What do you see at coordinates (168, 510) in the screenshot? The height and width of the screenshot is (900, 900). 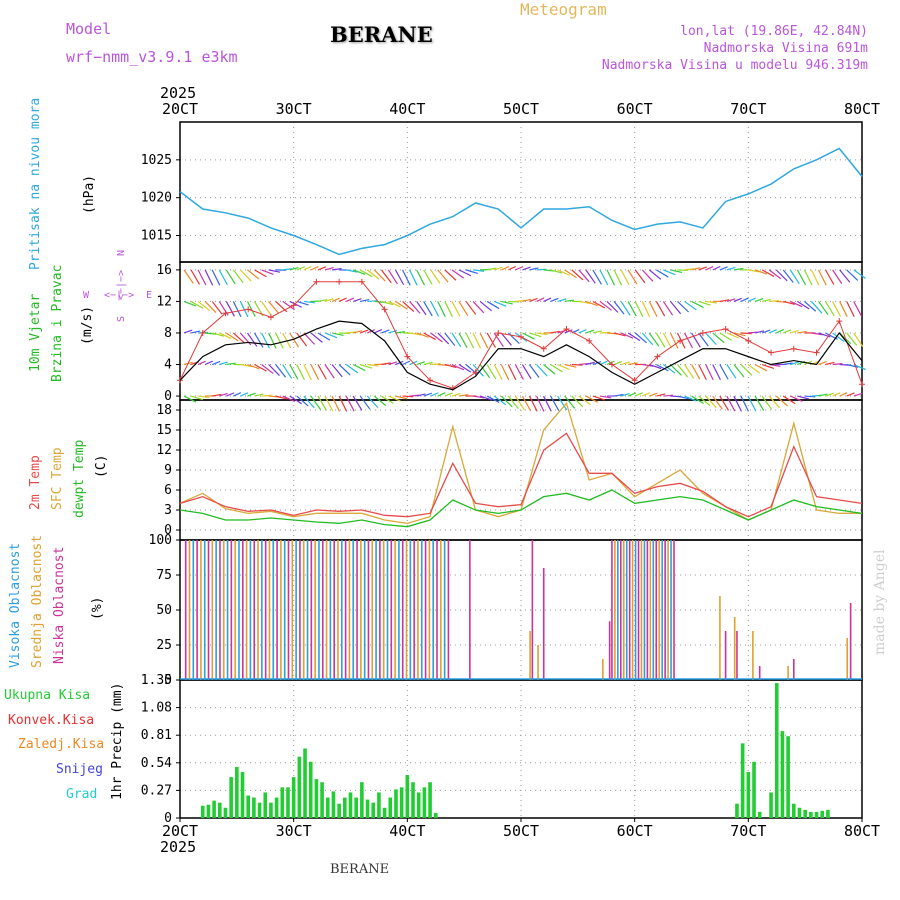 I see `y-tick-label: 3` at bounding box center [168, 510].